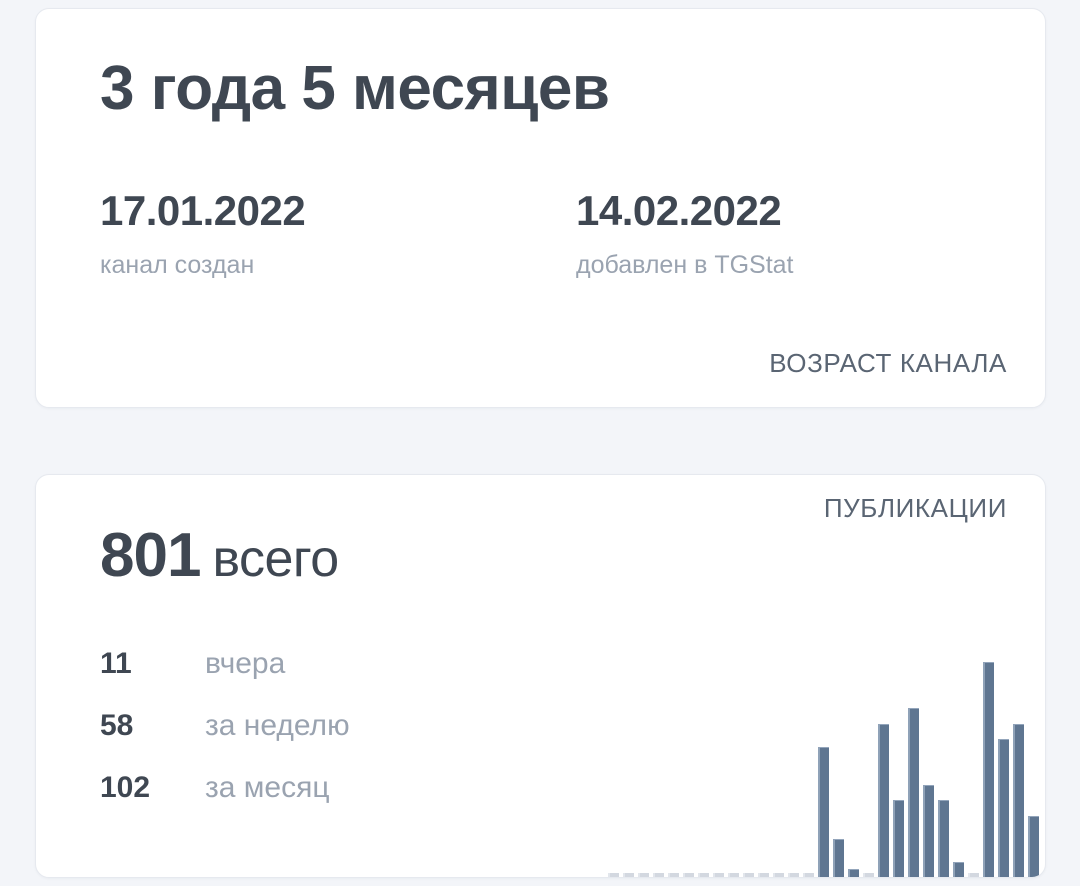 The image size is (1080, 886). What do you see at coordinates (275, 559) in the screenshot?
I see `publications-total-word: всего` at bounding box center [275, 559].